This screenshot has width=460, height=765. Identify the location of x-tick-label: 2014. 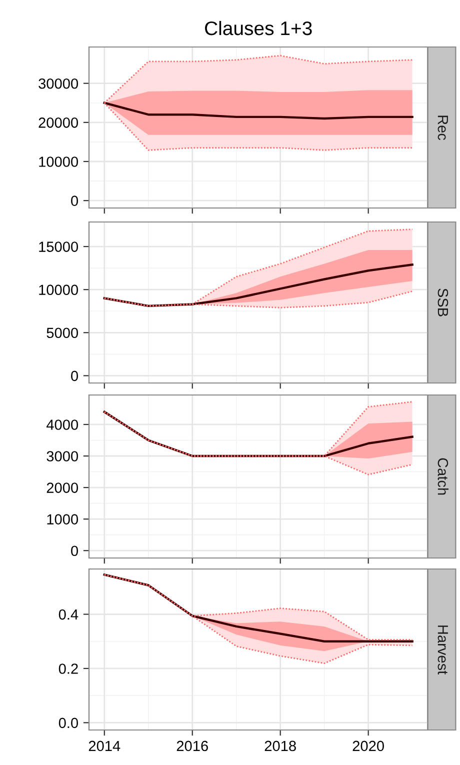
(104, 746).